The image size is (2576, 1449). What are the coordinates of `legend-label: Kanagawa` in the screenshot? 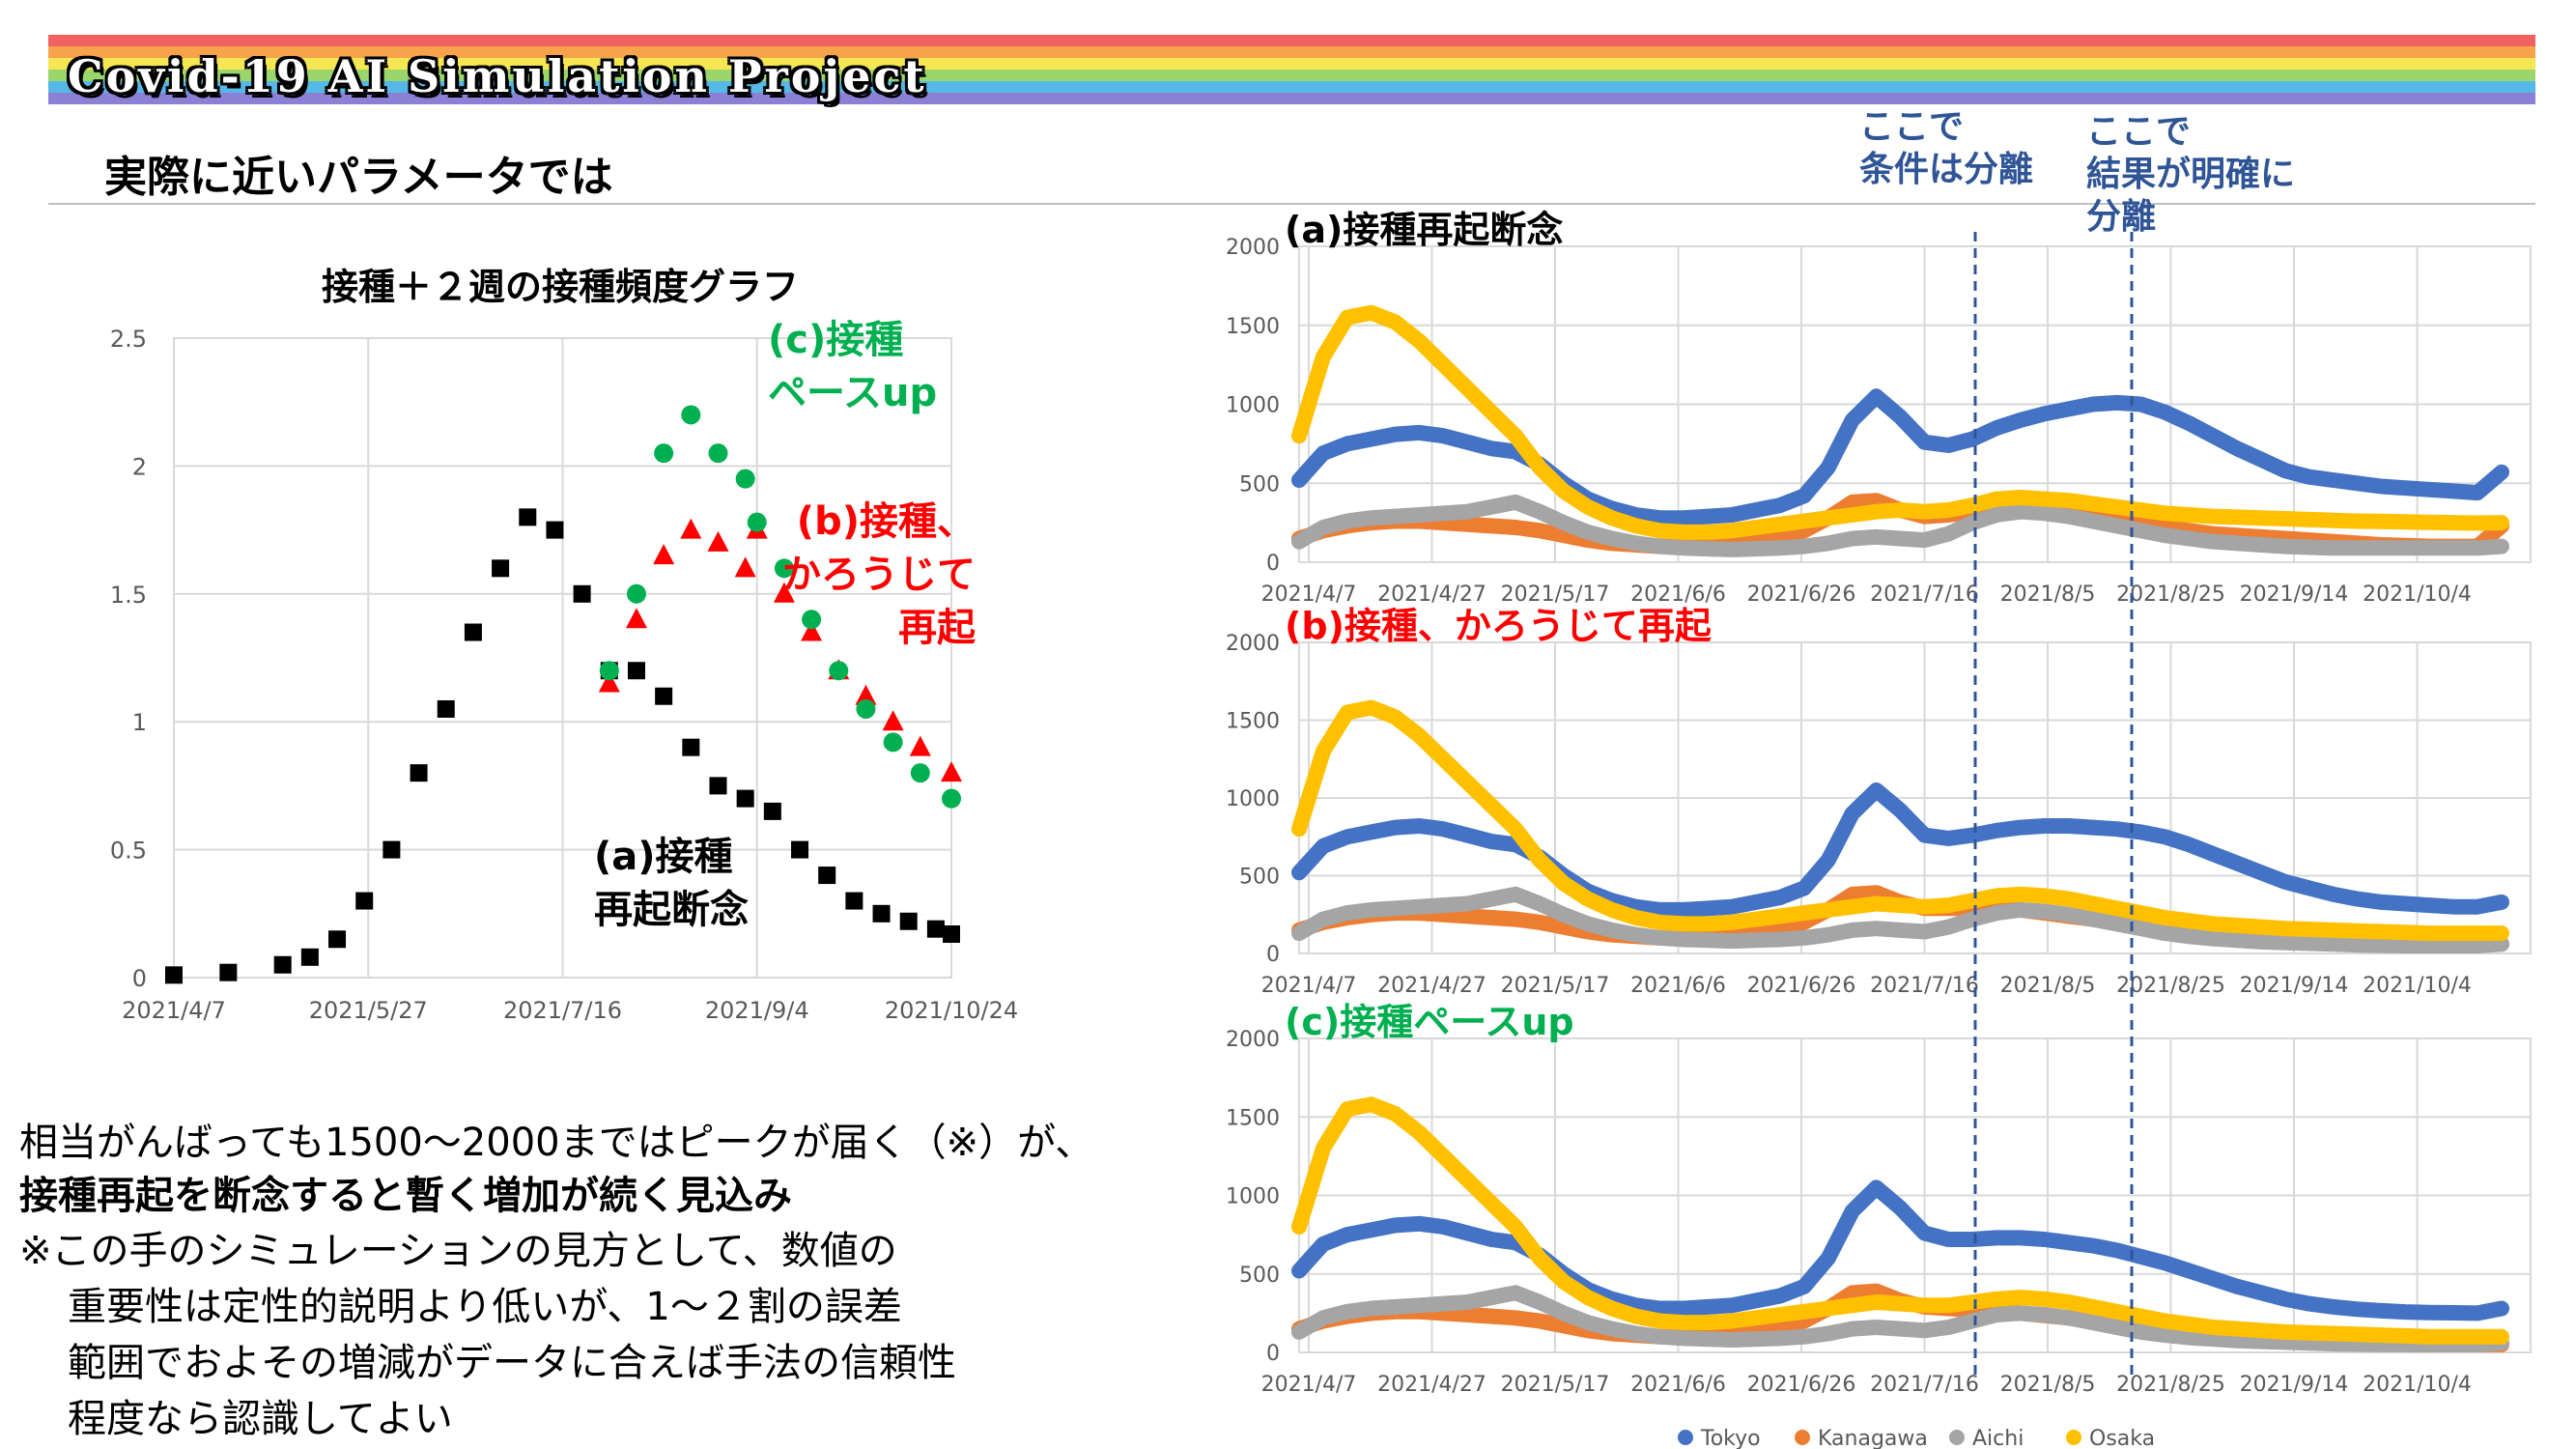 It's located at (1873, 1438).